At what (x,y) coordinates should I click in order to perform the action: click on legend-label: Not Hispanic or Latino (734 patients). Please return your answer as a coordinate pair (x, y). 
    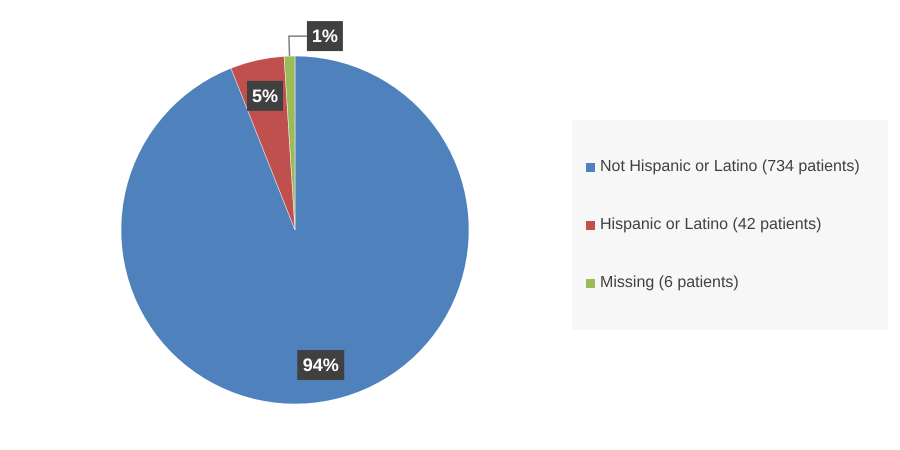
    Looking at the image, I should click on (730, 167).